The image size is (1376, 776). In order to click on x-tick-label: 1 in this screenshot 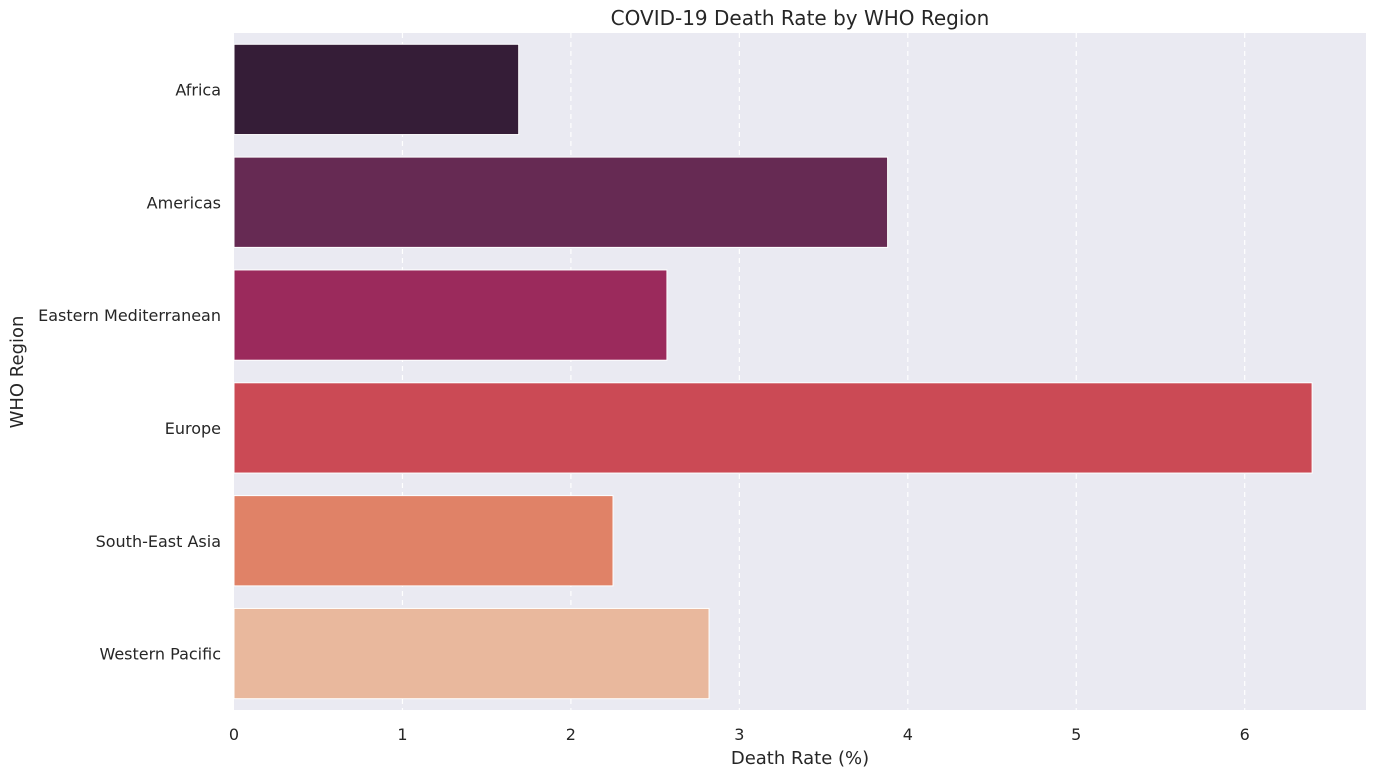, I will do `click(402, 734)`.